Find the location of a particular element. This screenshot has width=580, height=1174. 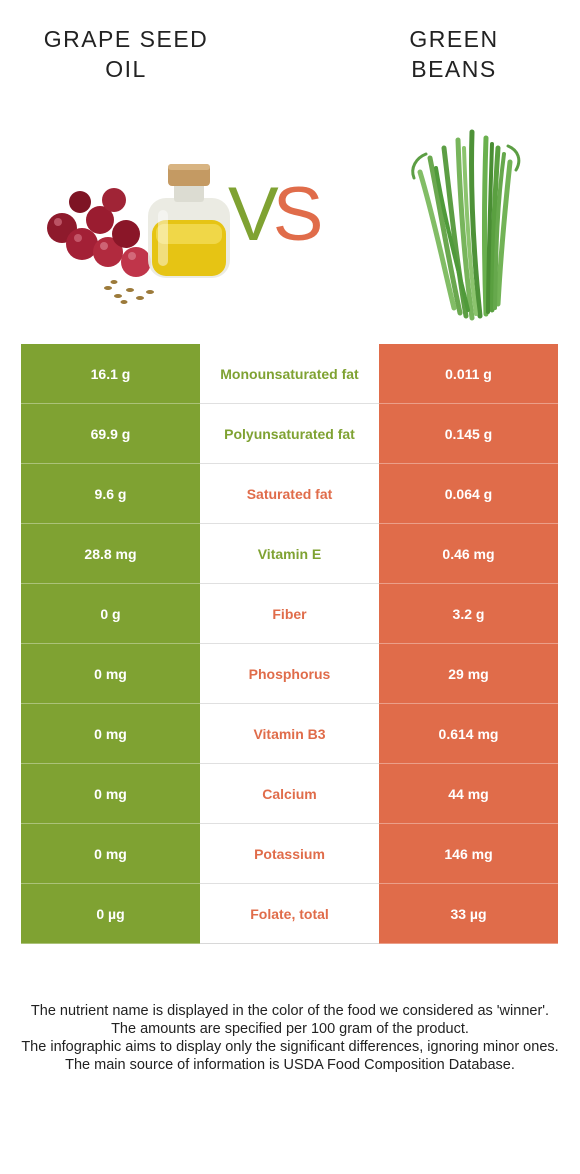

right-food-value: 146 mg is located at coordinates (468, 854).